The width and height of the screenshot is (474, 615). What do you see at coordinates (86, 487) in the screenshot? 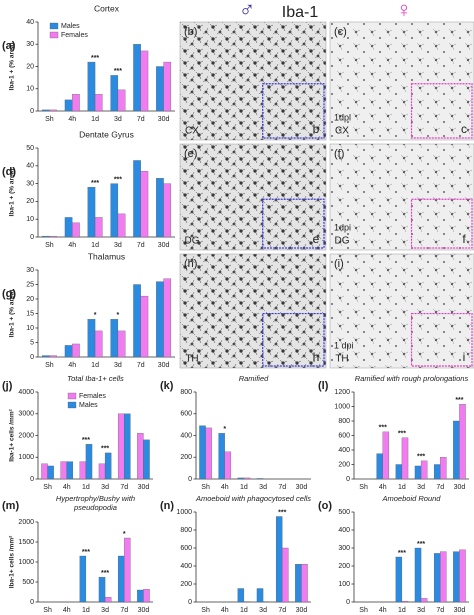
I see `x-tick-label: 1d` at bounding box center [86, 487].